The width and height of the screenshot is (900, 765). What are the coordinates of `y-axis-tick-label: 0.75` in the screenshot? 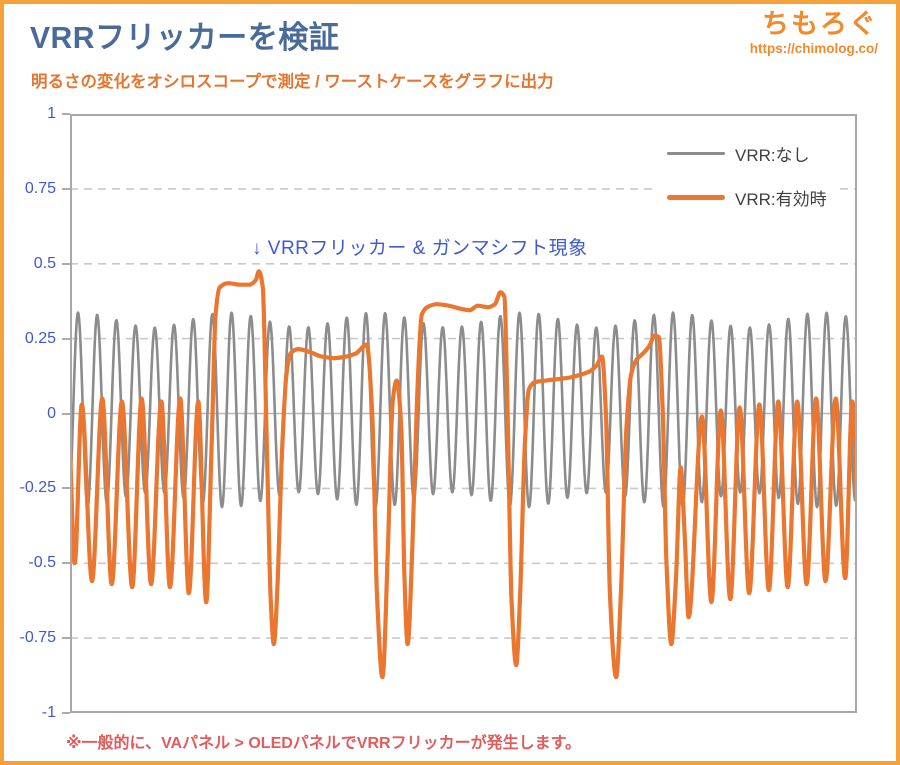 It's located at (40, 188).